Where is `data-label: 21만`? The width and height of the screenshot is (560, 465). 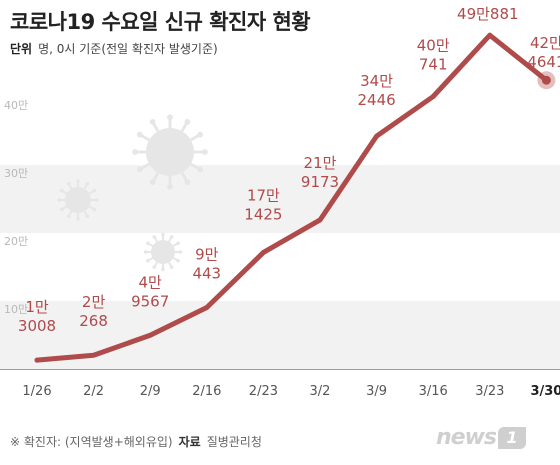 data-label: 21만 is located at coordinates (320, 163).